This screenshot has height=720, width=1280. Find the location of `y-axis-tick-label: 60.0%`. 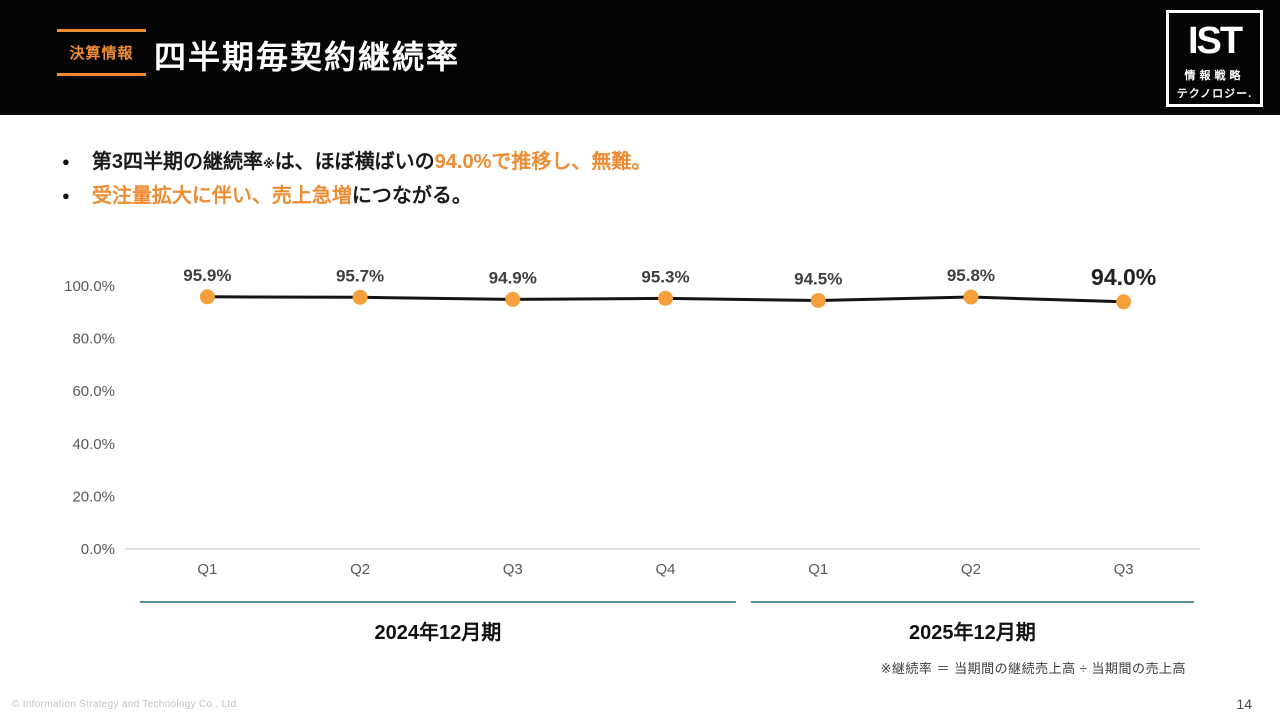

y-axis-tick-label: 60.0% is located at coordinates (93, 391).